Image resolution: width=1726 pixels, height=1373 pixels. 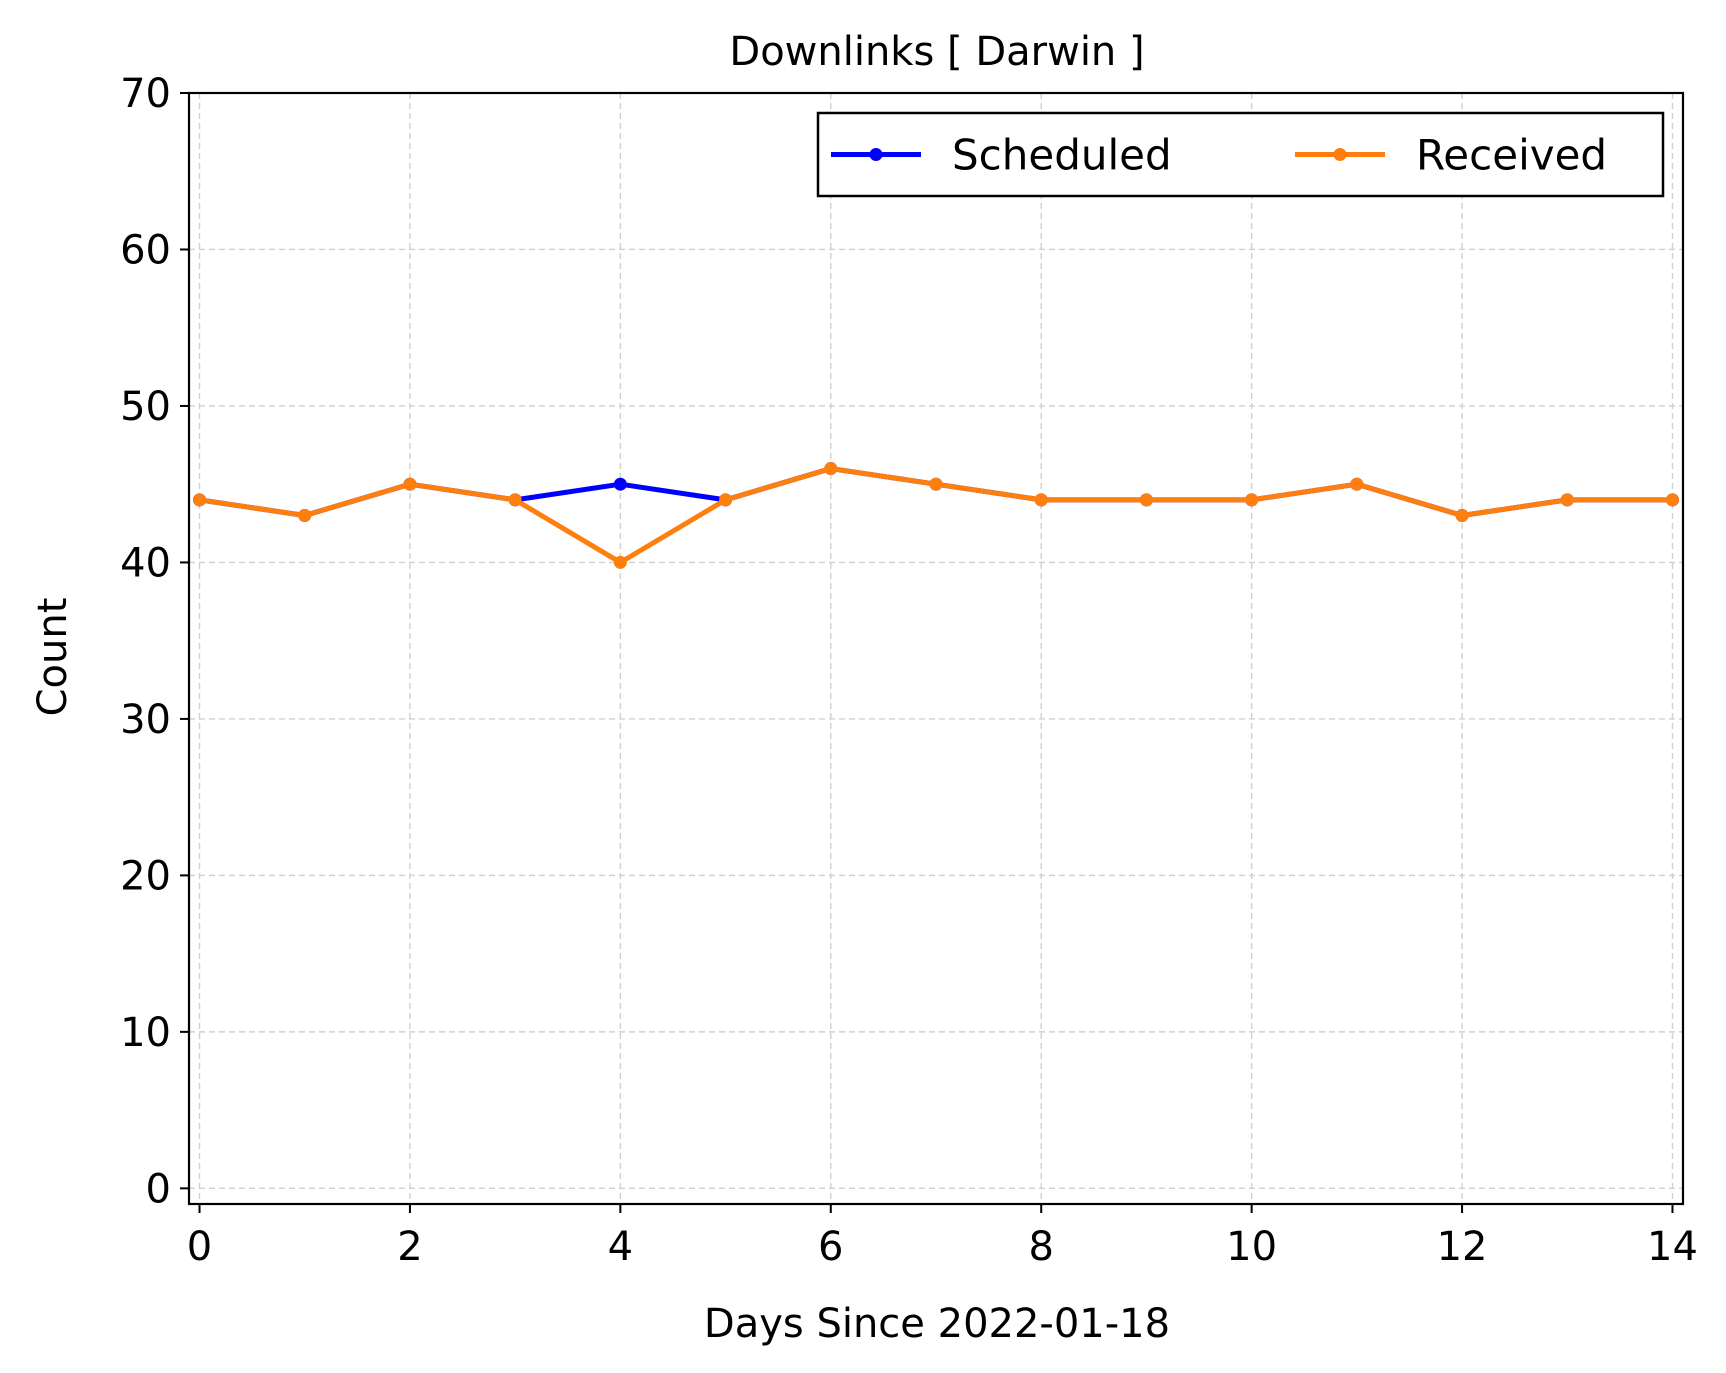 I want to click on legend-entry-scheduled: Scheduled, so click(x=1001, y=155).